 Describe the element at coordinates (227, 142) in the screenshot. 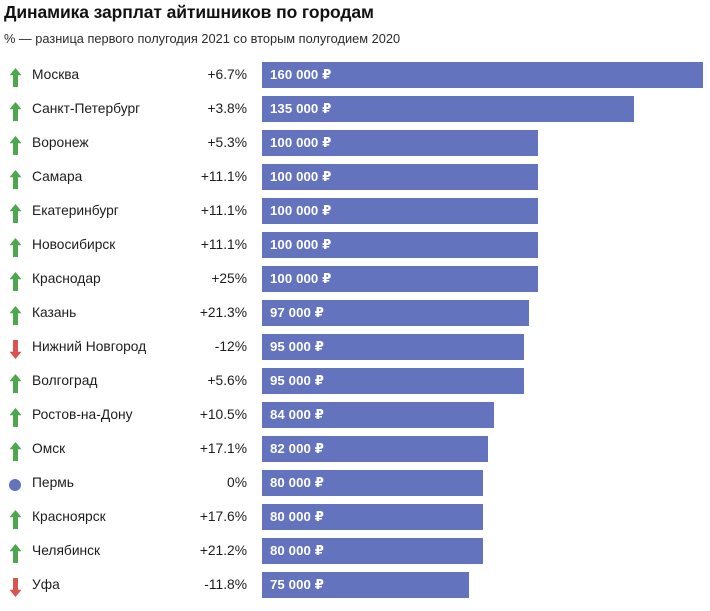

I see `change-percent-label: +5.3%` at that location.